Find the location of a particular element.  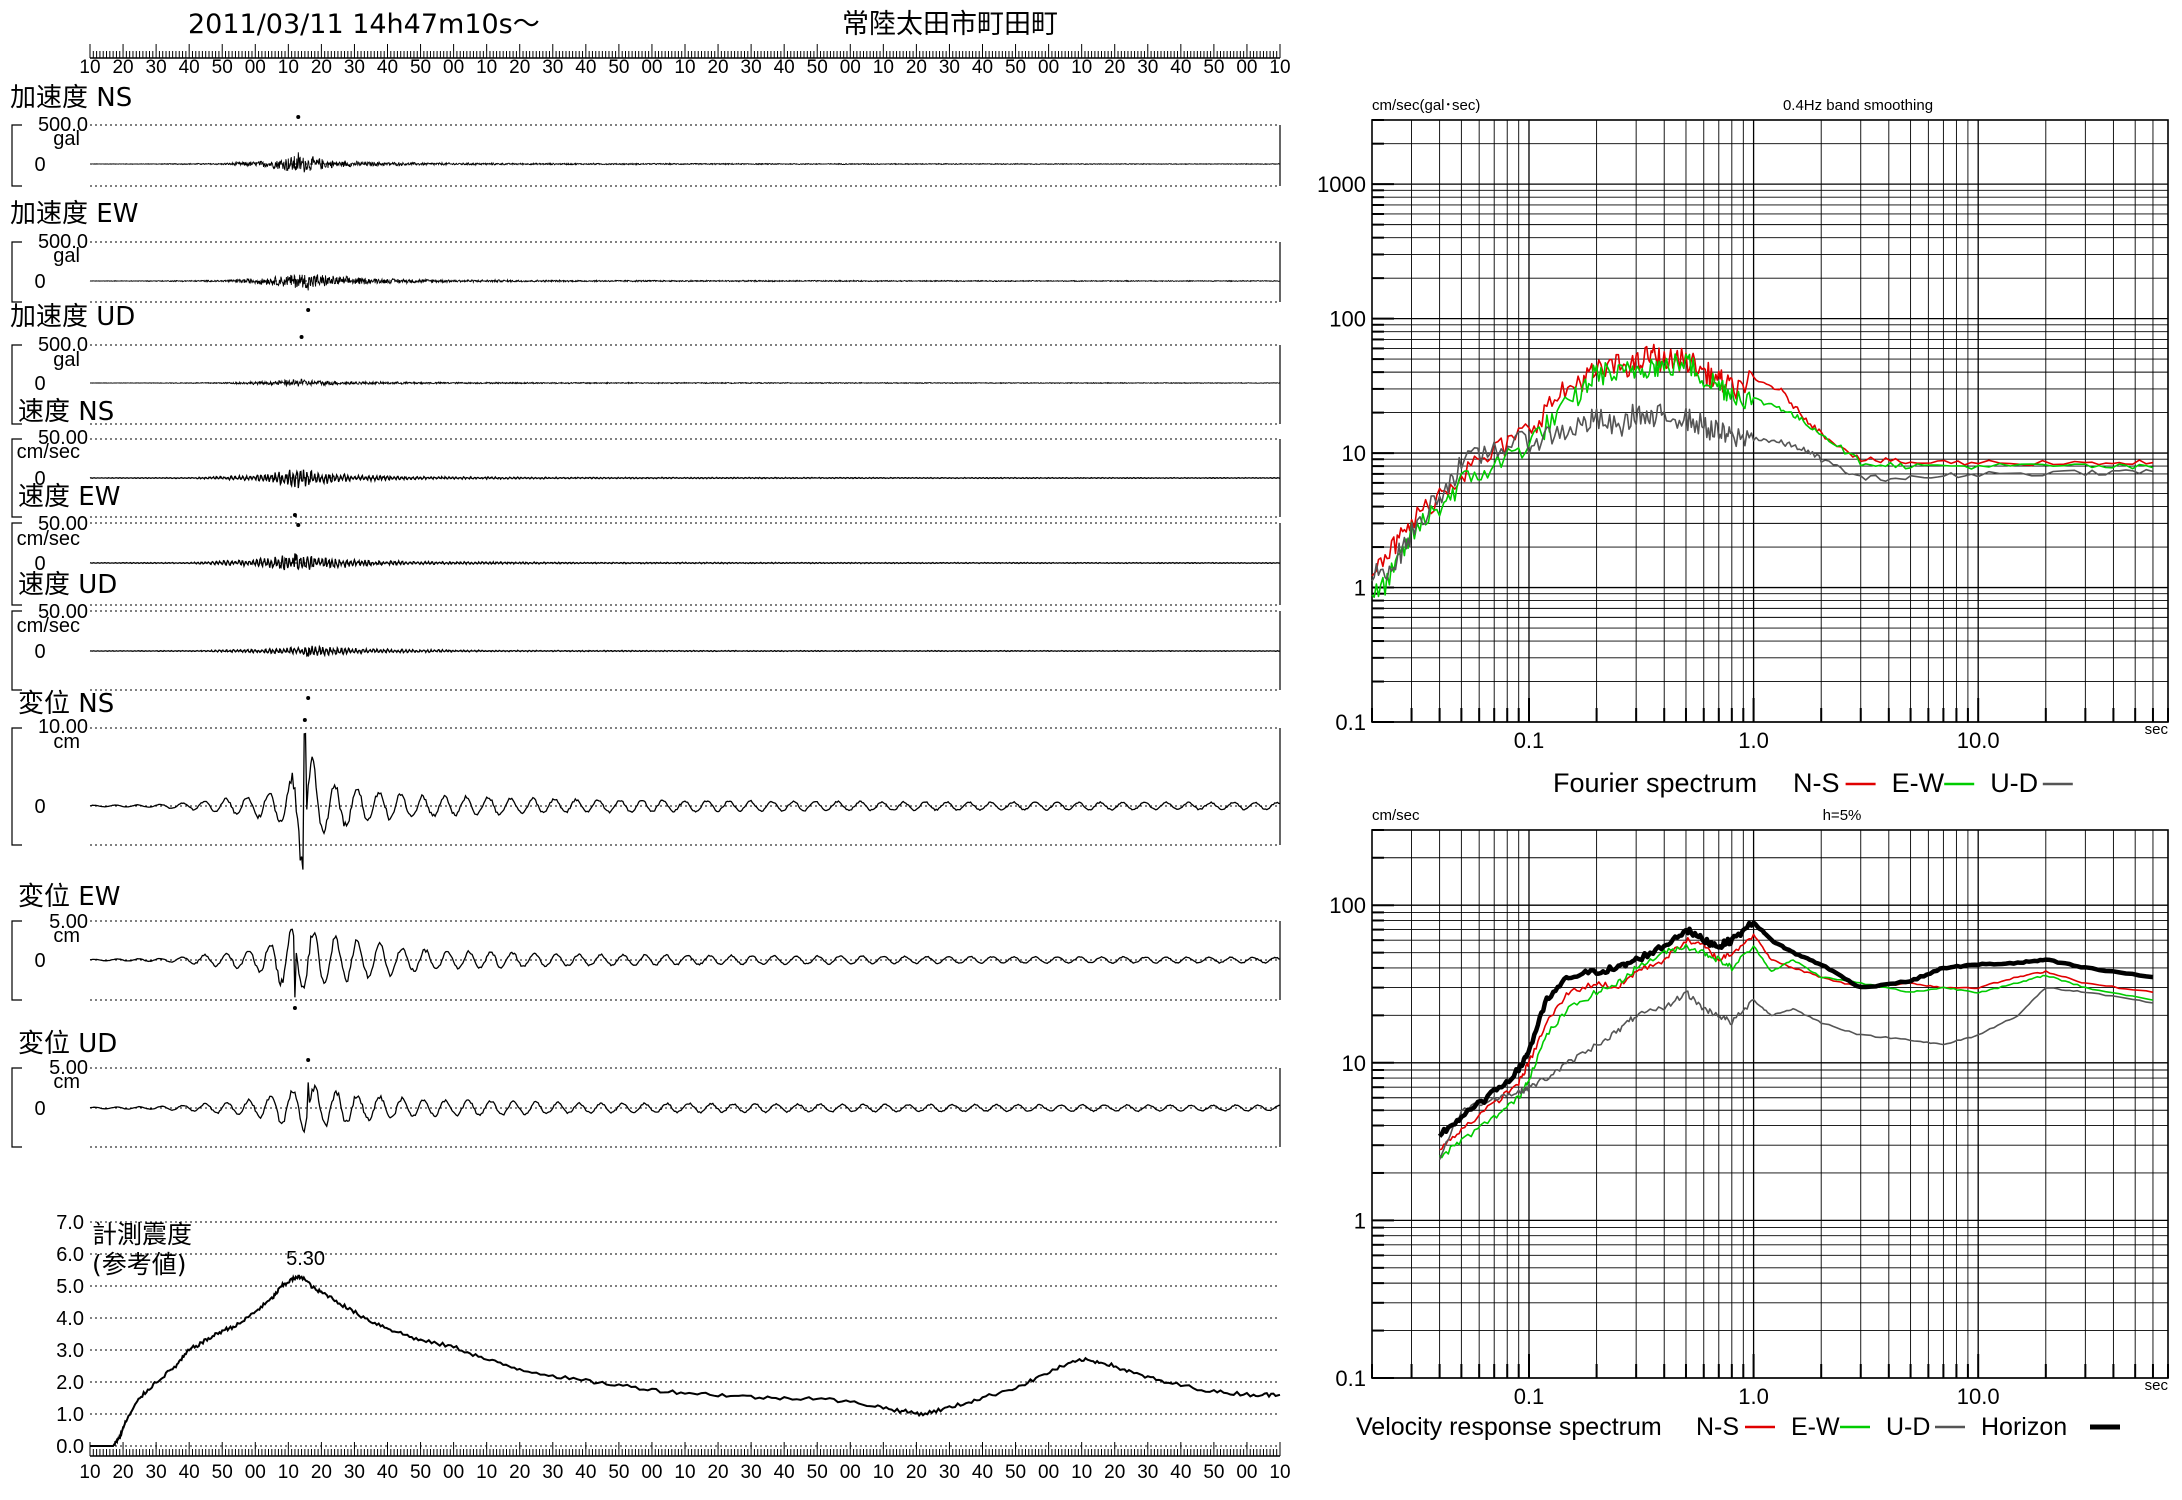

spectrum-series-horizon is located at coordinates (1795, 1029).